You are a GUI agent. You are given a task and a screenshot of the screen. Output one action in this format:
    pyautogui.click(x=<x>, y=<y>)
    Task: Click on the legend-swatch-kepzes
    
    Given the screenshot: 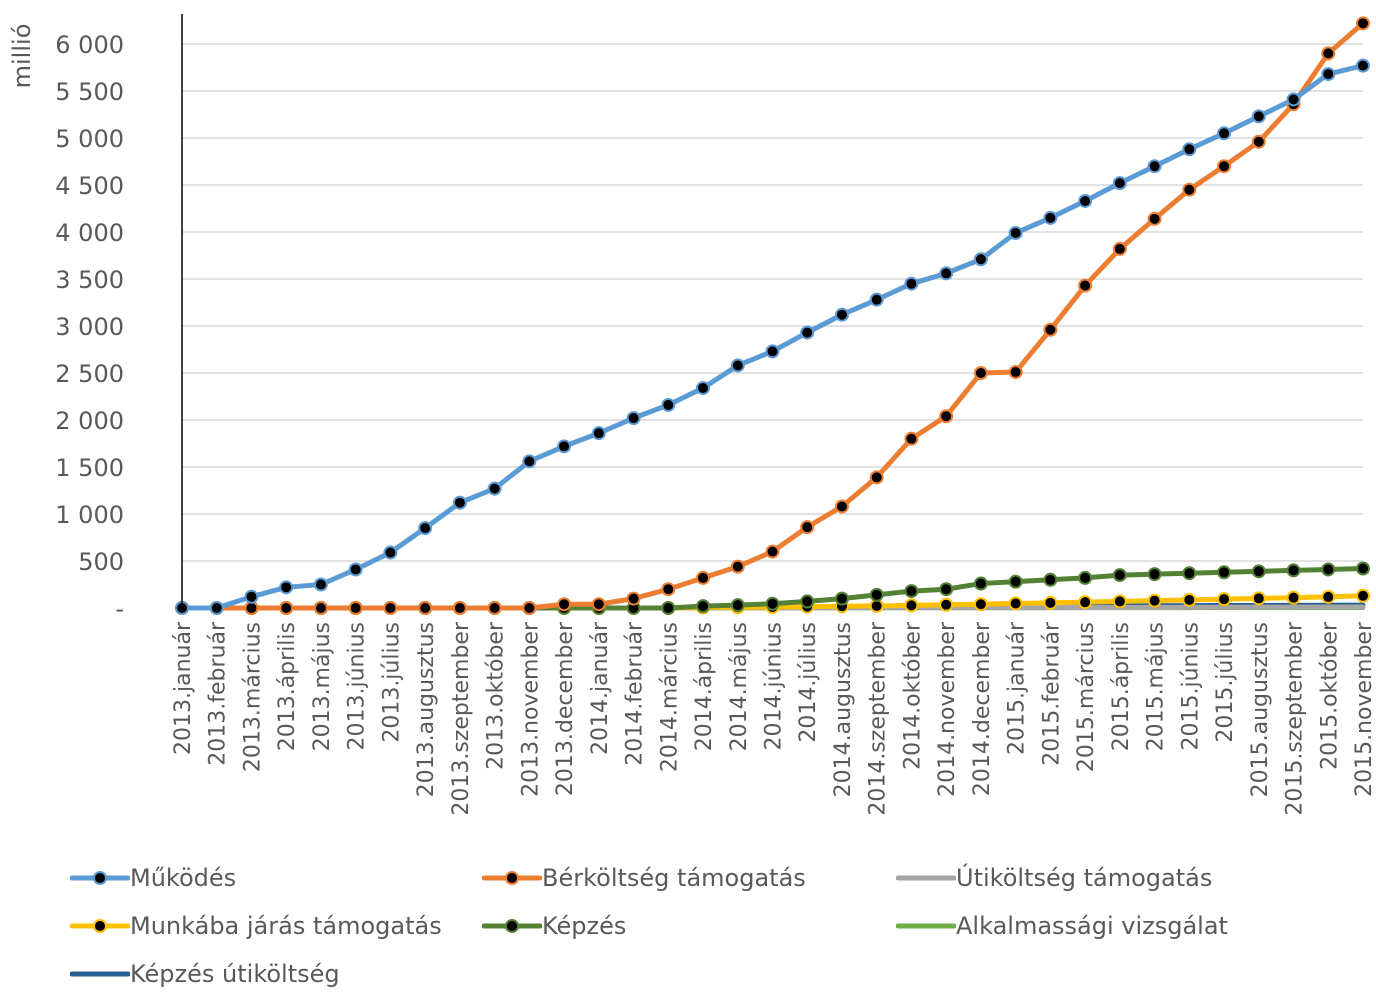 What is the action you would take?
    pyautogui.click(x=512, y=926)
    